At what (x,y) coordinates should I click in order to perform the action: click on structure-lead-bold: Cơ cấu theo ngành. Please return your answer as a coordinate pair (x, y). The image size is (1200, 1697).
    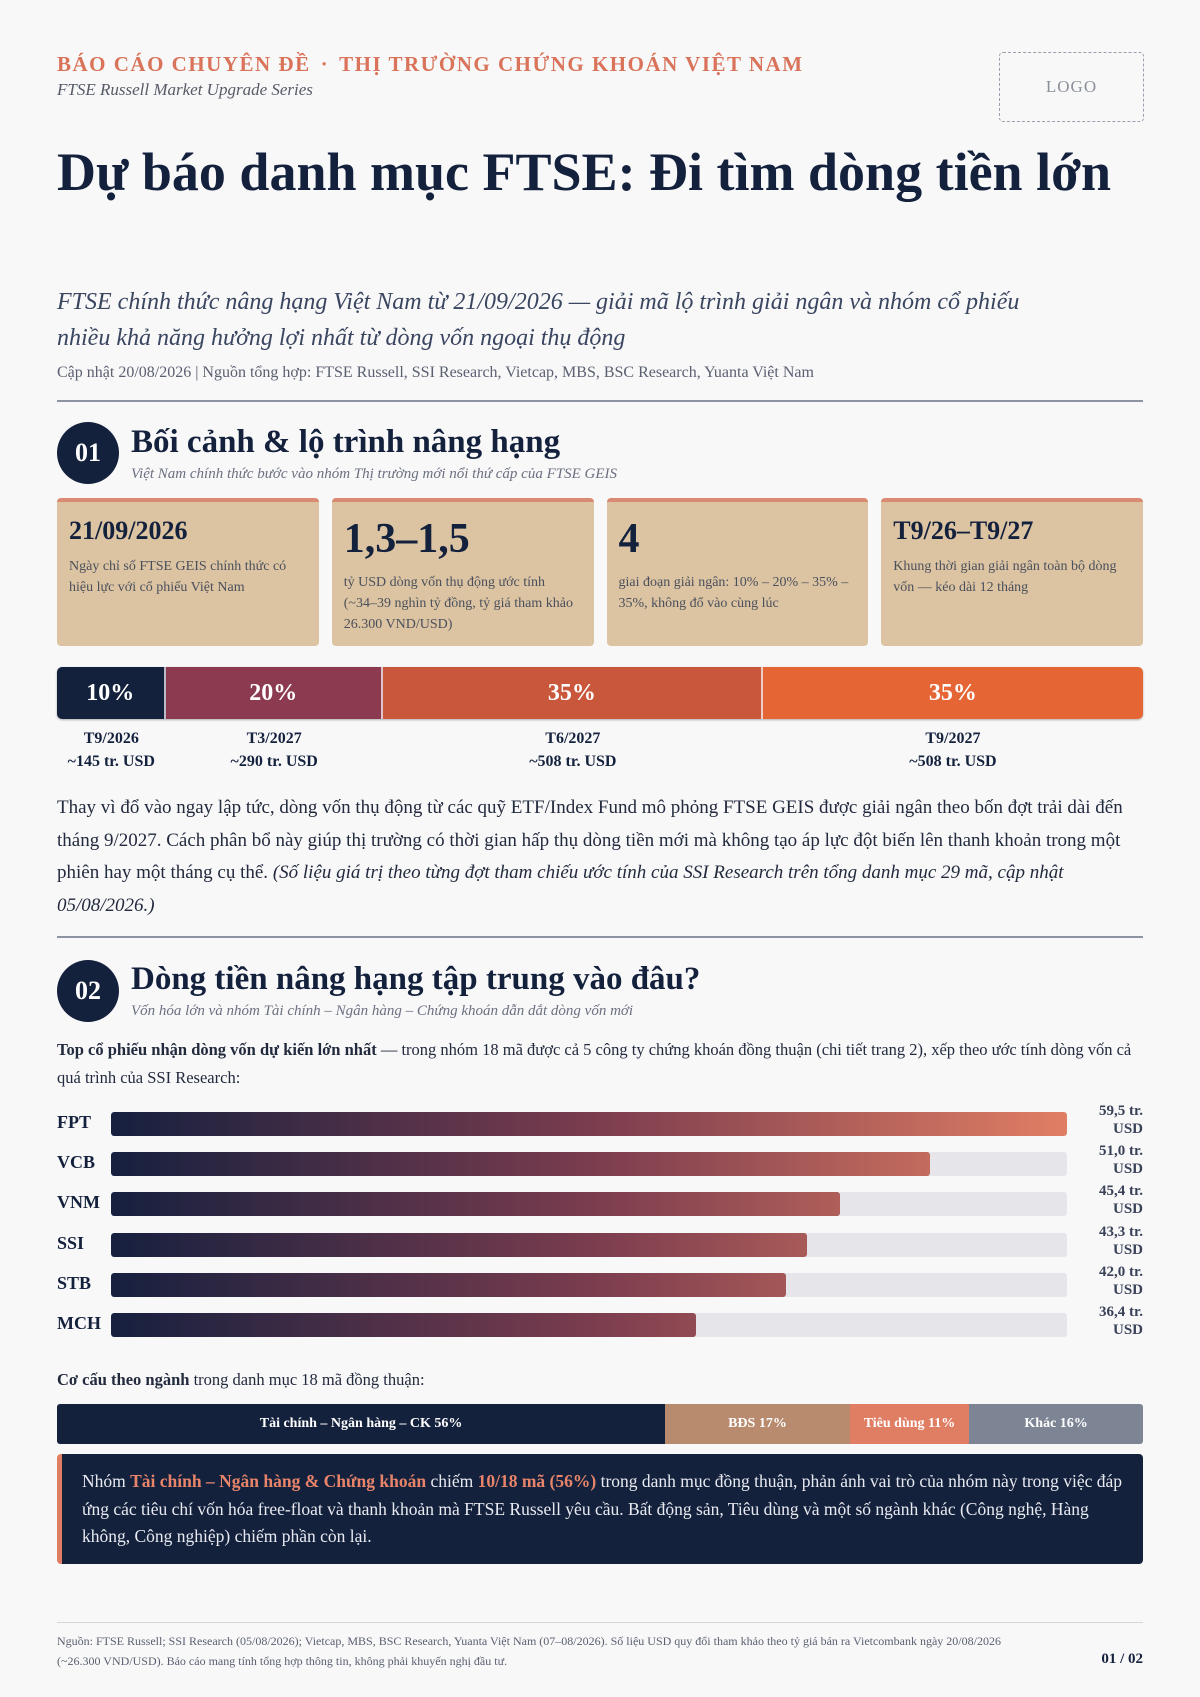
    Looking at the image, I should click on (123, 1379).